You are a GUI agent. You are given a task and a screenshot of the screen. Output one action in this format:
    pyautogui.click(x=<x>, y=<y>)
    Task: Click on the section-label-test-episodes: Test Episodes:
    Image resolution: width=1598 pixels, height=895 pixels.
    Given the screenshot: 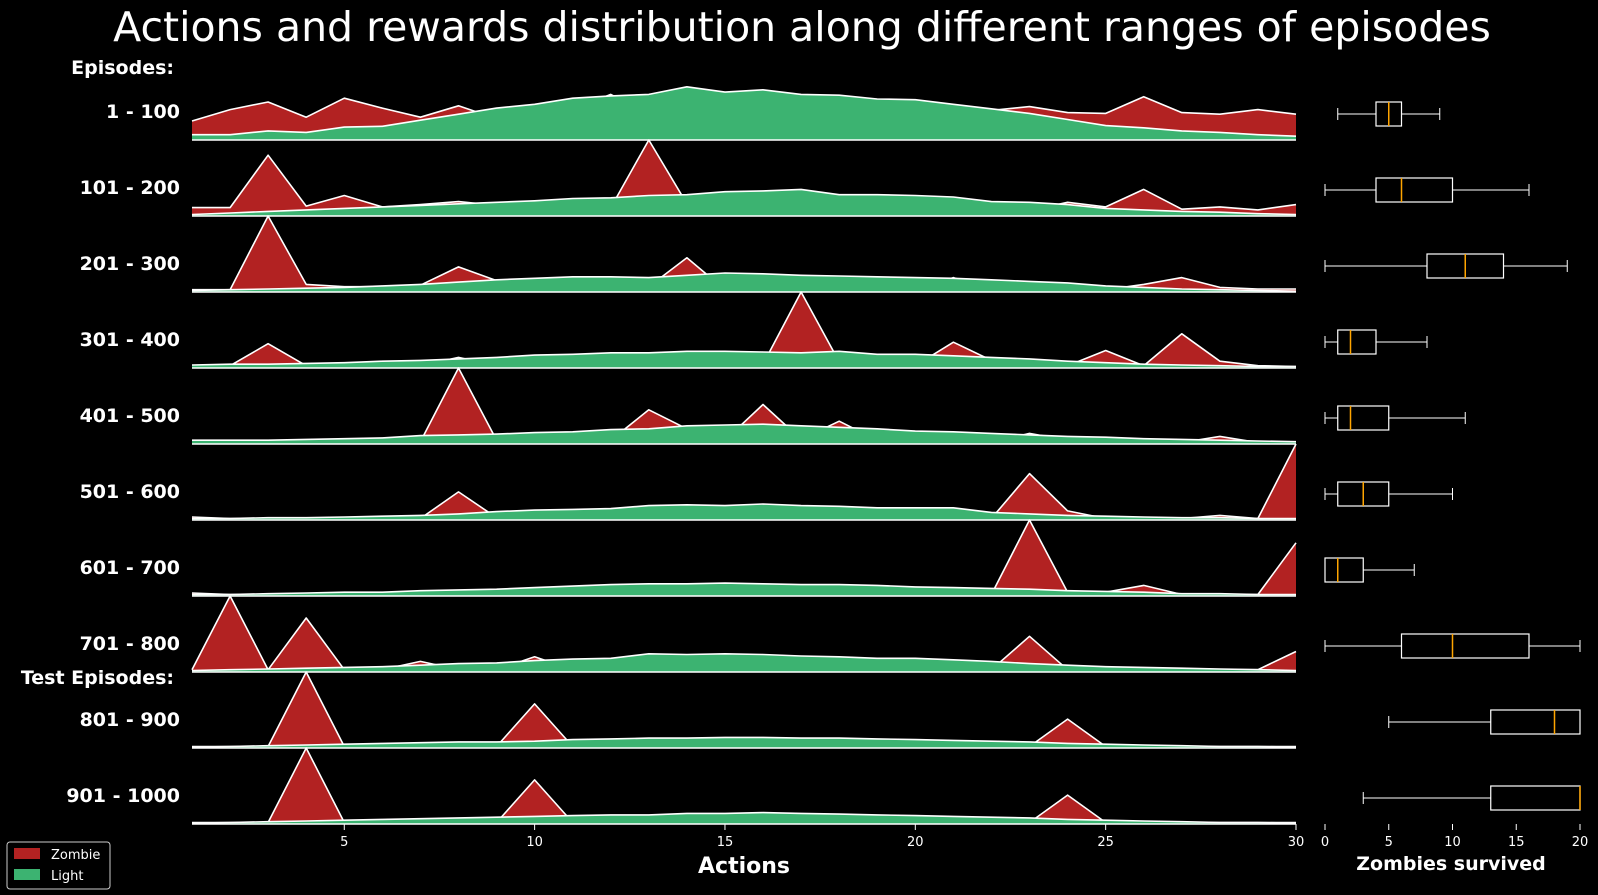 What is the action you would take?
    pyautogui.click(x=97, y=678)
    